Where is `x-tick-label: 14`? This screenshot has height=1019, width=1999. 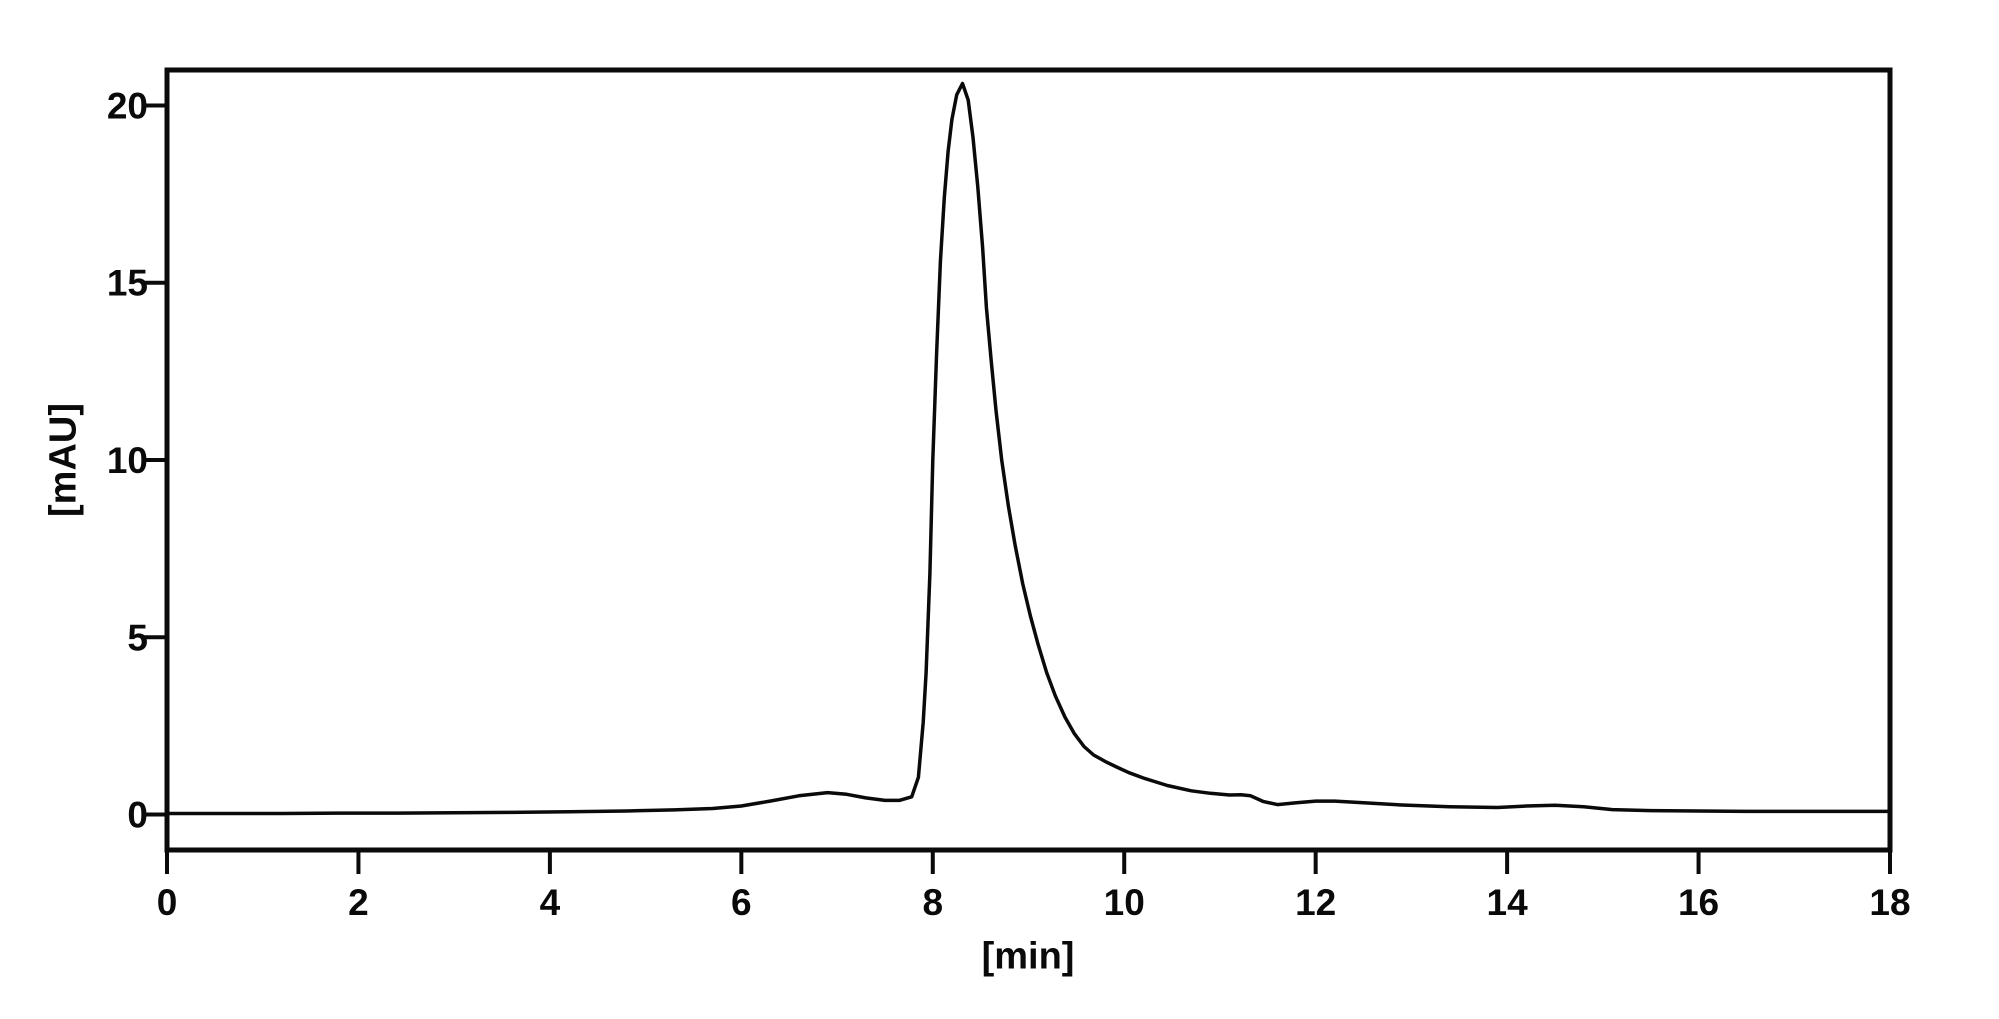 x-tick-label: 14 is located at coordinates (1508, 902).